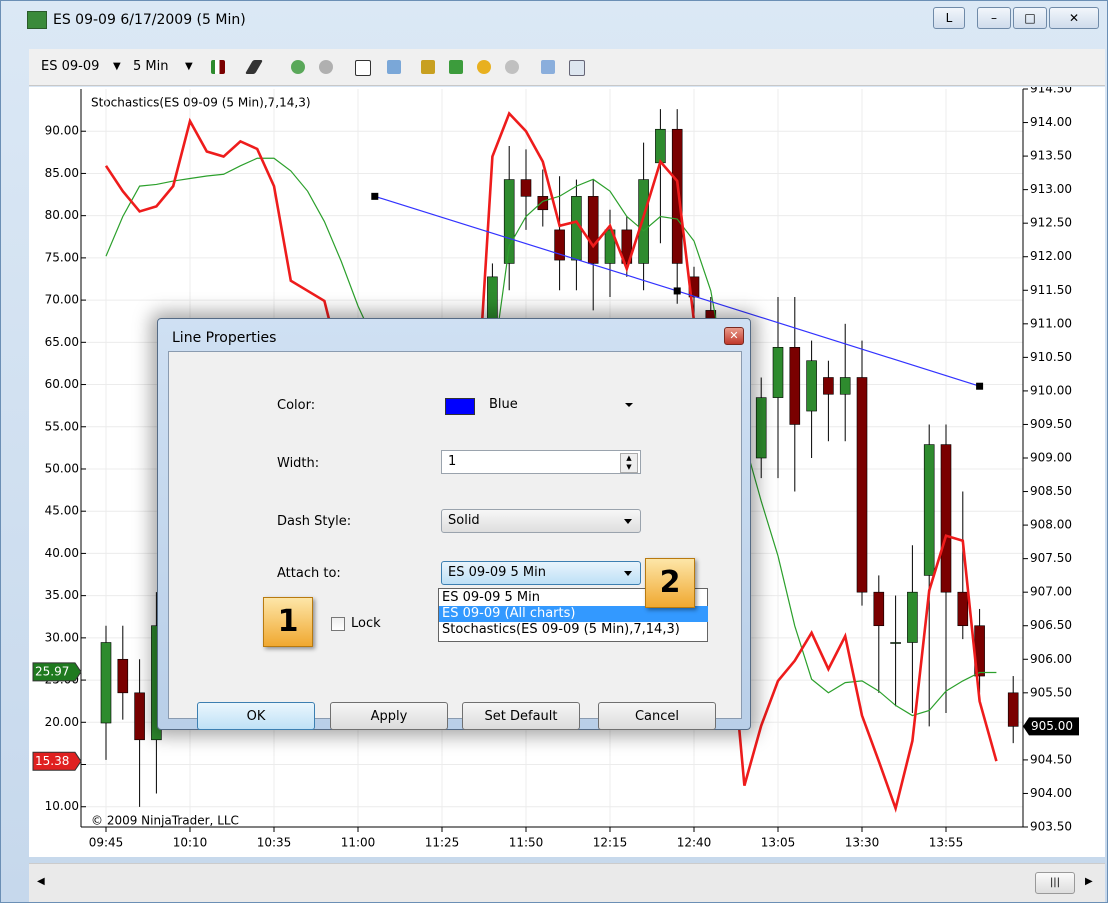 The width and height of the screenshot is (1108, 903). Describe the element at coordinates (994, 18) in the screenshot. I see `minimize-button: –` at that location.